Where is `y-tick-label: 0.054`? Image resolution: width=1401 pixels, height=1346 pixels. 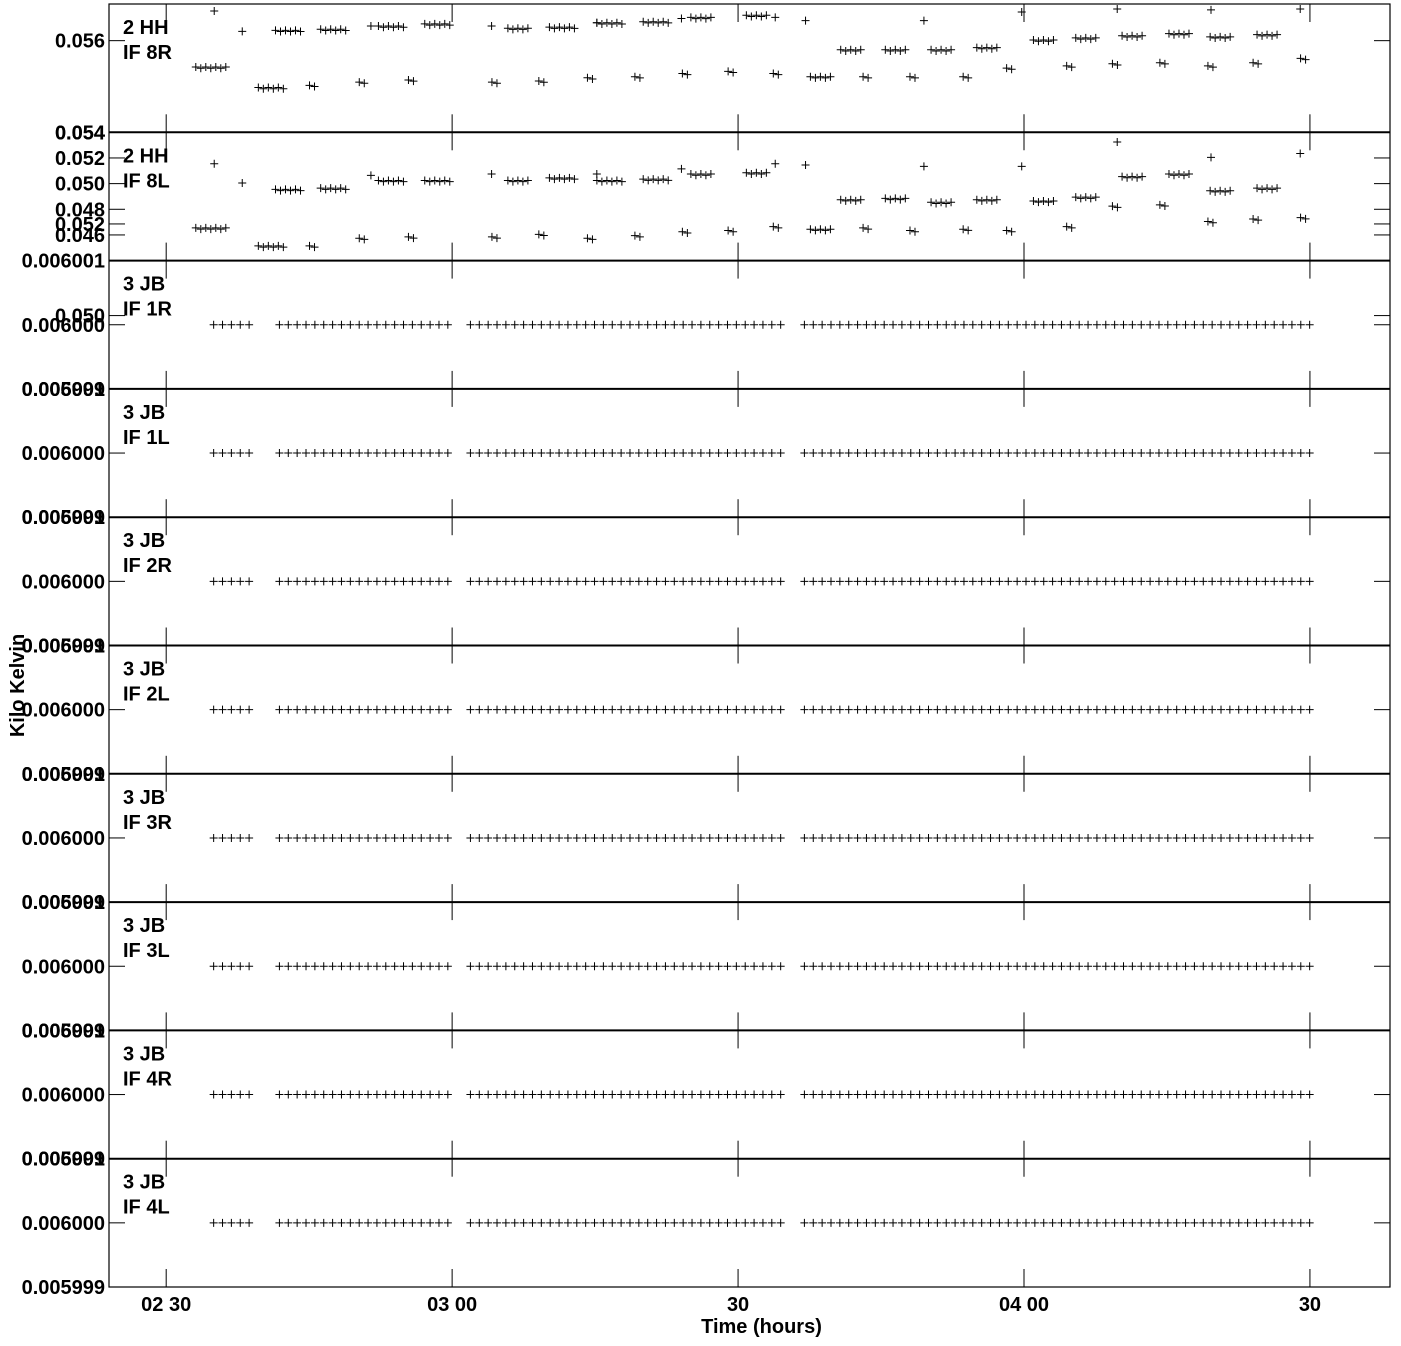 y-tick-label: 0.054 is located at coordinates (80, 133).